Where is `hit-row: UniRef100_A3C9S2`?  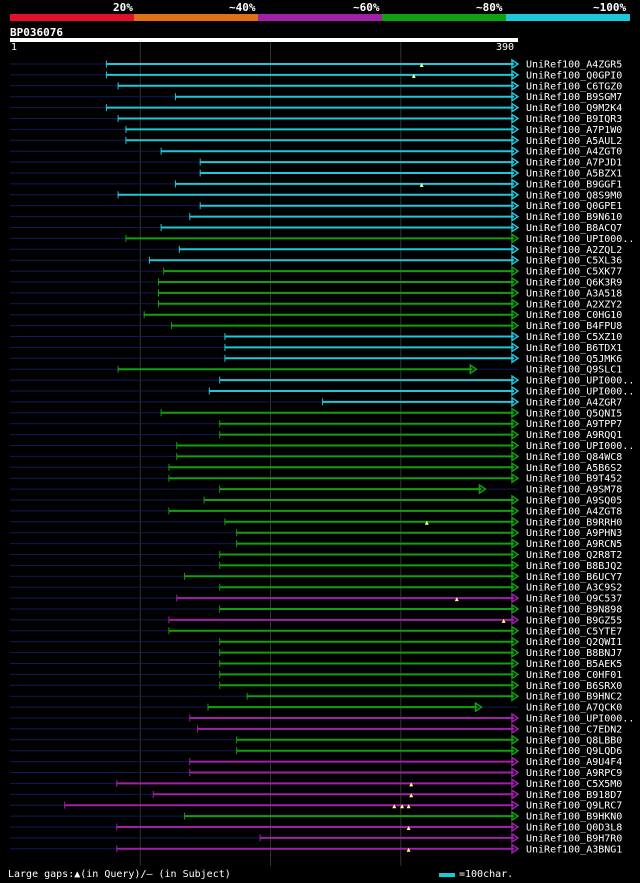 hit-row: UniRef100_A3C9S2 is located at coordinates (316, 587).